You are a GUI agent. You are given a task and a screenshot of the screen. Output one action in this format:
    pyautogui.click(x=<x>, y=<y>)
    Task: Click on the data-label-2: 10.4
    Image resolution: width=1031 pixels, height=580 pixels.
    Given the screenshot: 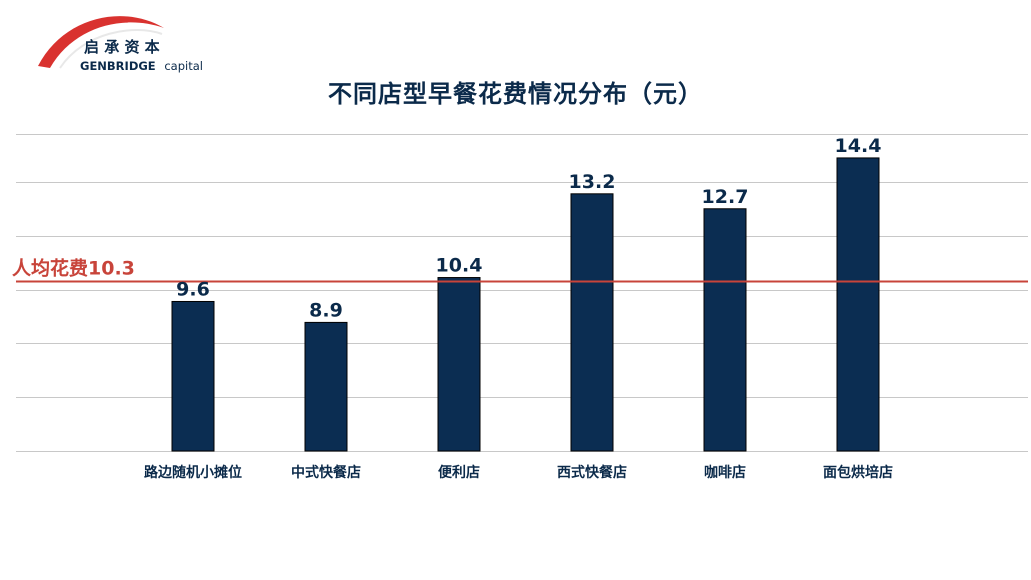 What is the action you would take?
    pyautogui.click(x=459, y=266)
    